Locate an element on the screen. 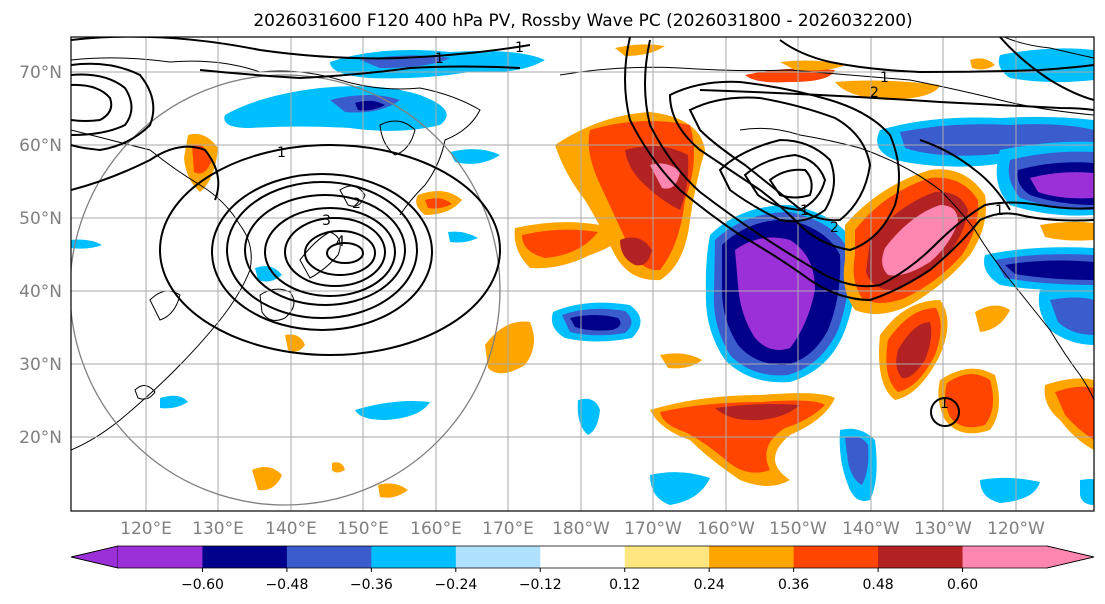 This screenshot has height=604, width=1105. colorbar-tick-label: 0.24 is located at coordinates (709, 585).